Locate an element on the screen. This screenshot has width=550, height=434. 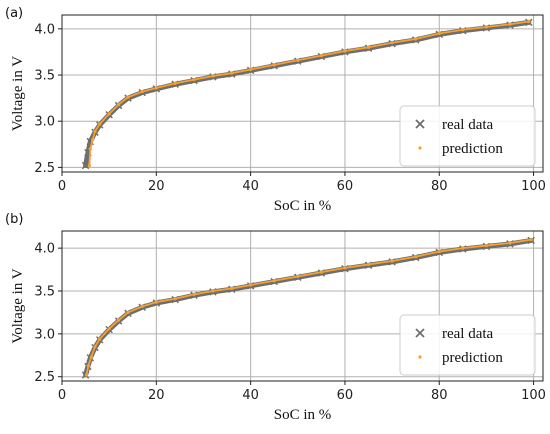
panel-label: (b) is located at coordinates (14, 219).